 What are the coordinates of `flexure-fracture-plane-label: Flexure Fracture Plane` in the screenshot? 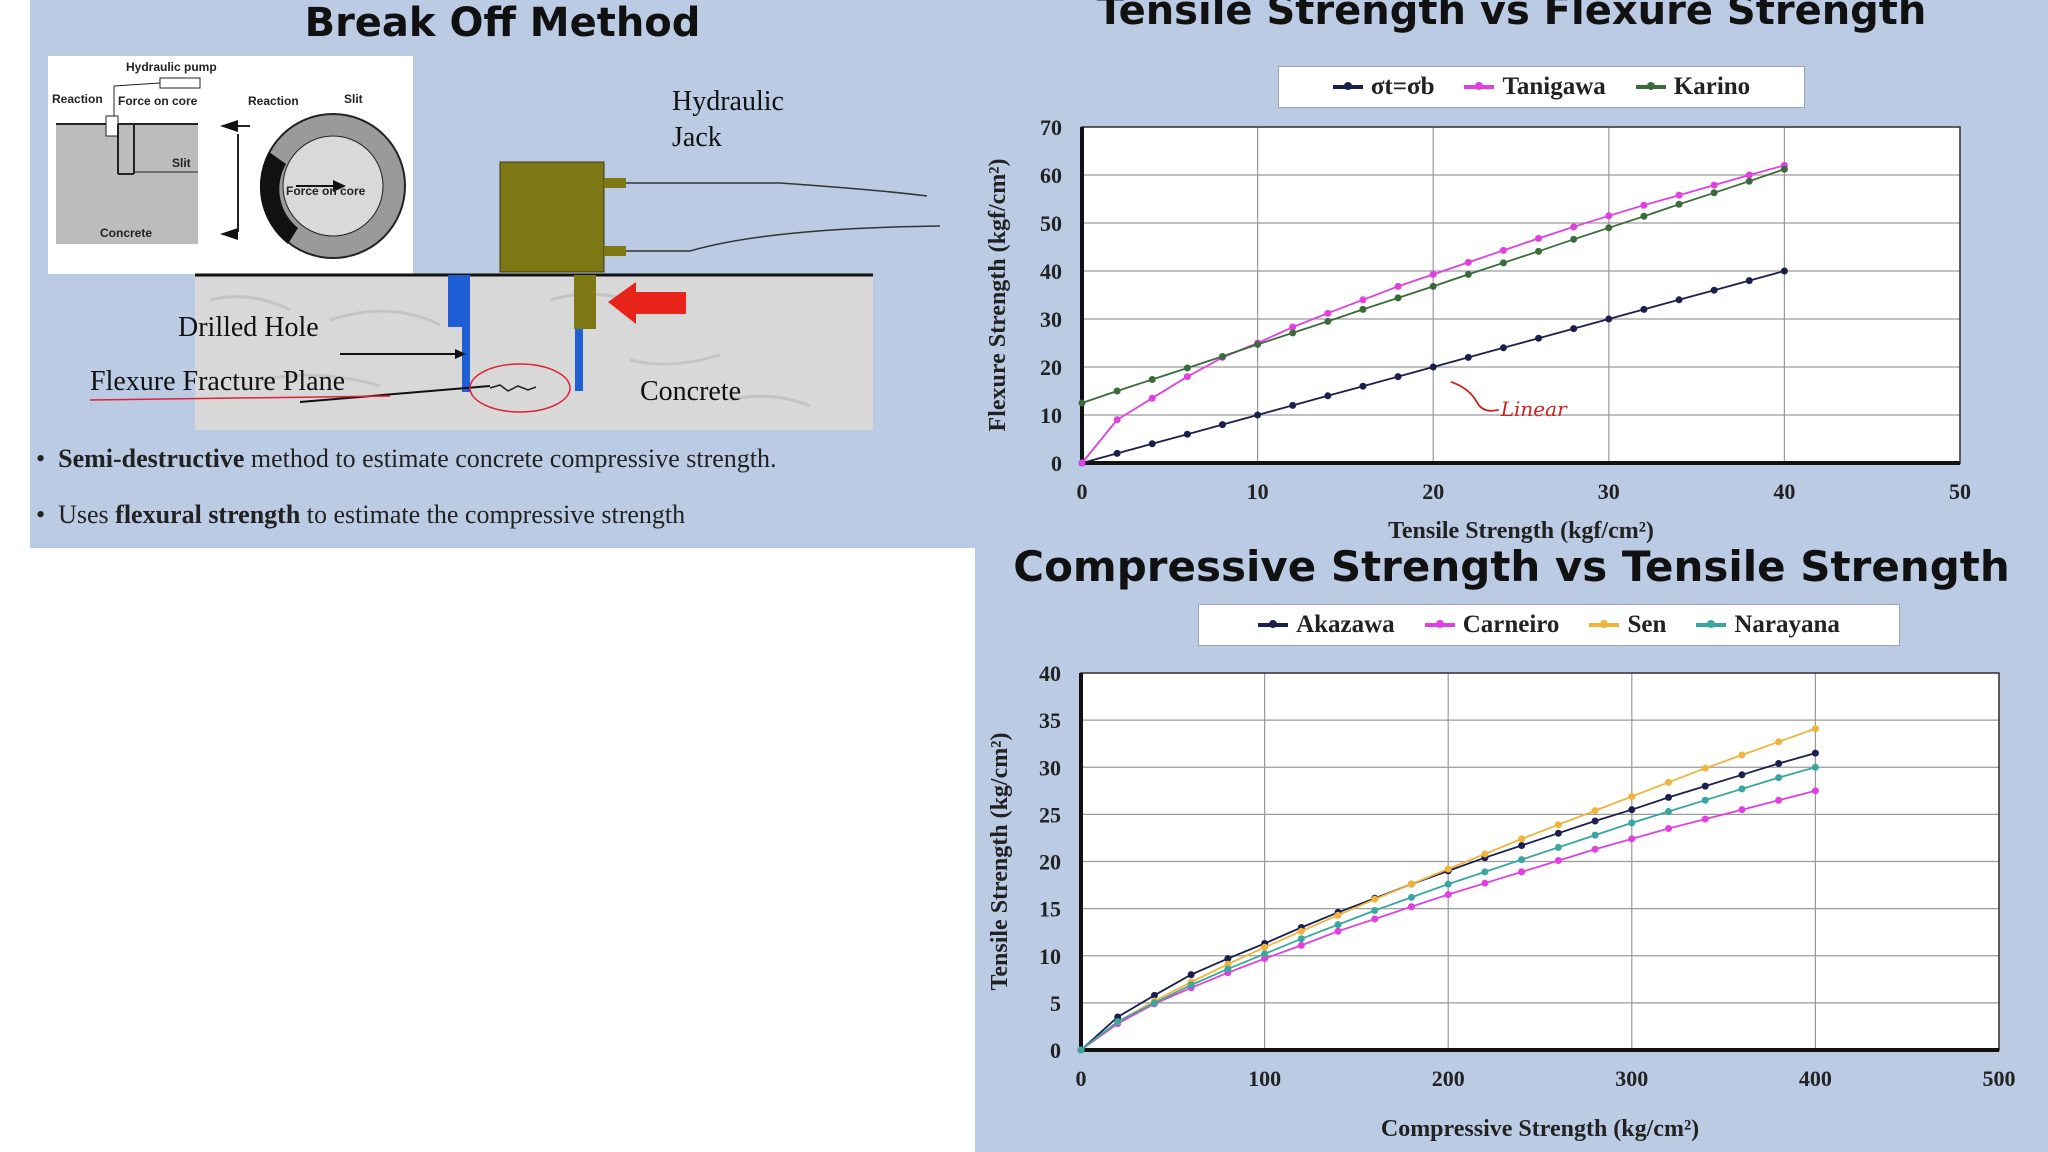 It's located at (218, 381).